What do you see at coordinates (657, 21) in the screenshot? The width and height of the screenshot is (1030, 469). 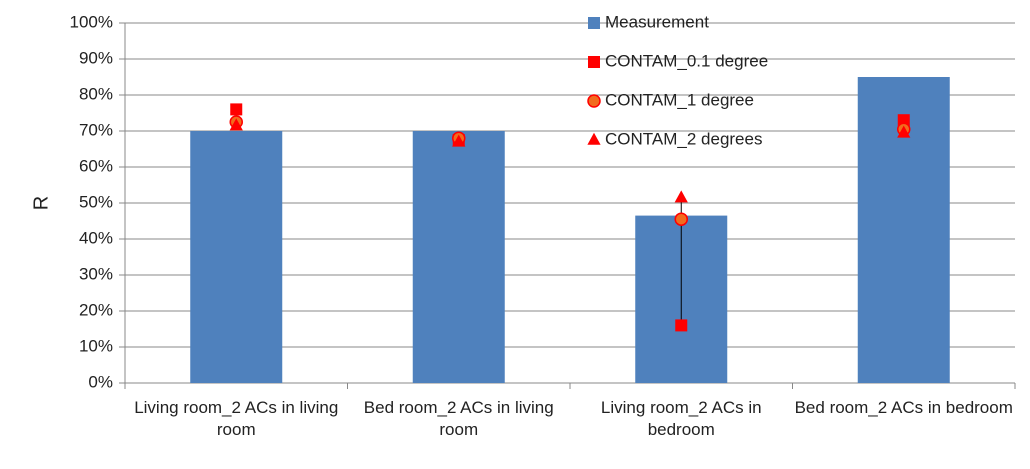 I see `legend-label: Measurement` at bounding box center [657, 21].